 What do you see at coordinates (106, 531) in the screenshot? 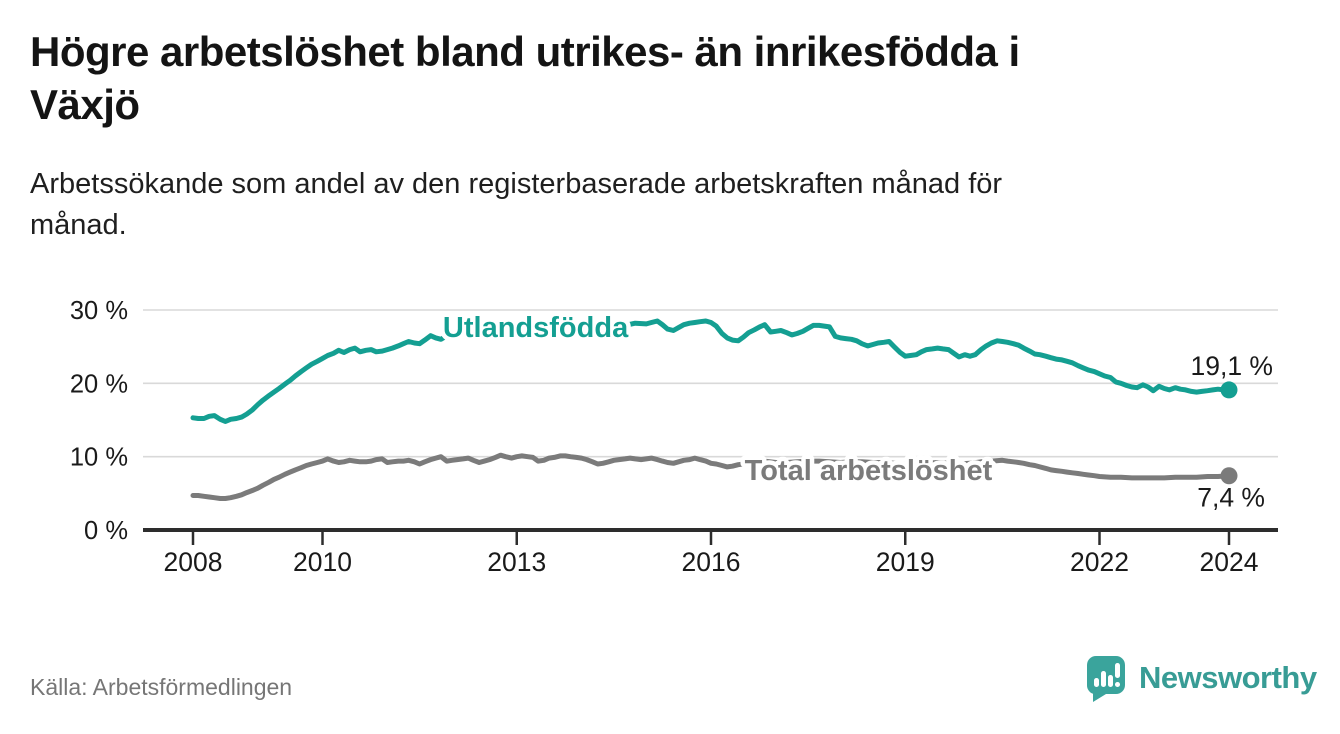
I see `y-tick-label-0: 0 %` at bounding box center [106, 531].